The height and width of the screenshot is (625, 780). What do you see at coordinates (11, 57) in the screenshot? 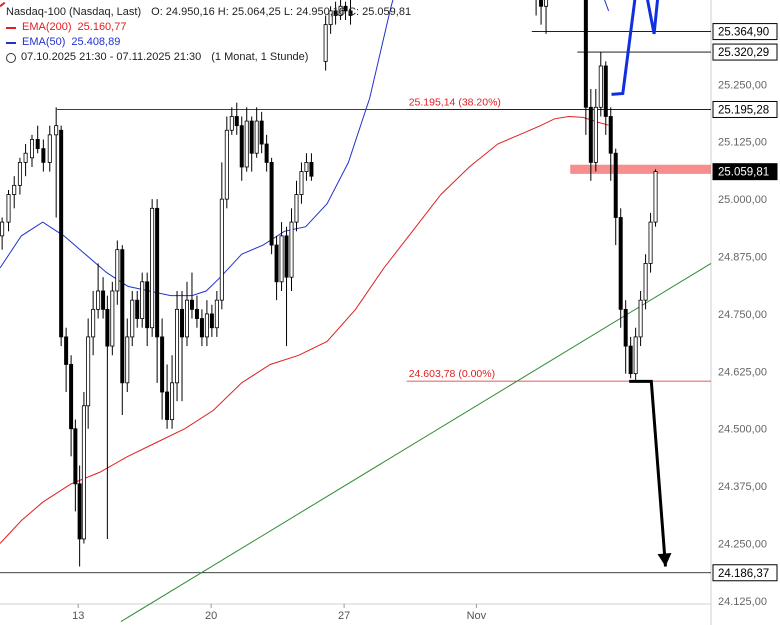
I see `clock-icon` at bounding box center [11, 57].